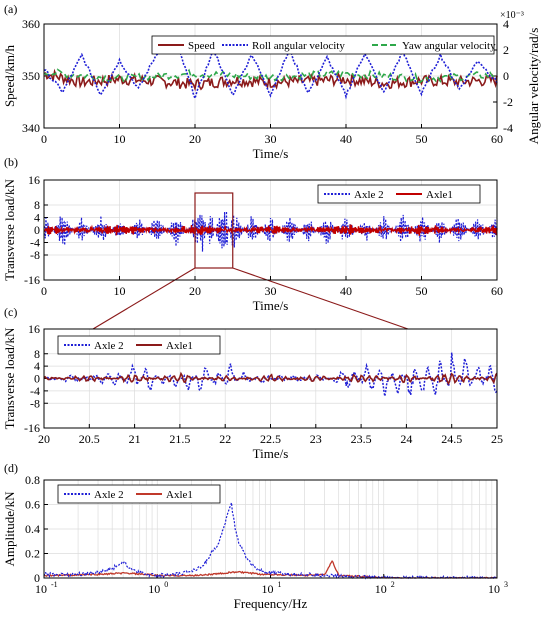 The height and width of the screenshot is (624, 550). What do you see at coordinates (32, 505) in the screenshot?
I see `y-tick-label: 0.6` at bounding box center [32, 505].